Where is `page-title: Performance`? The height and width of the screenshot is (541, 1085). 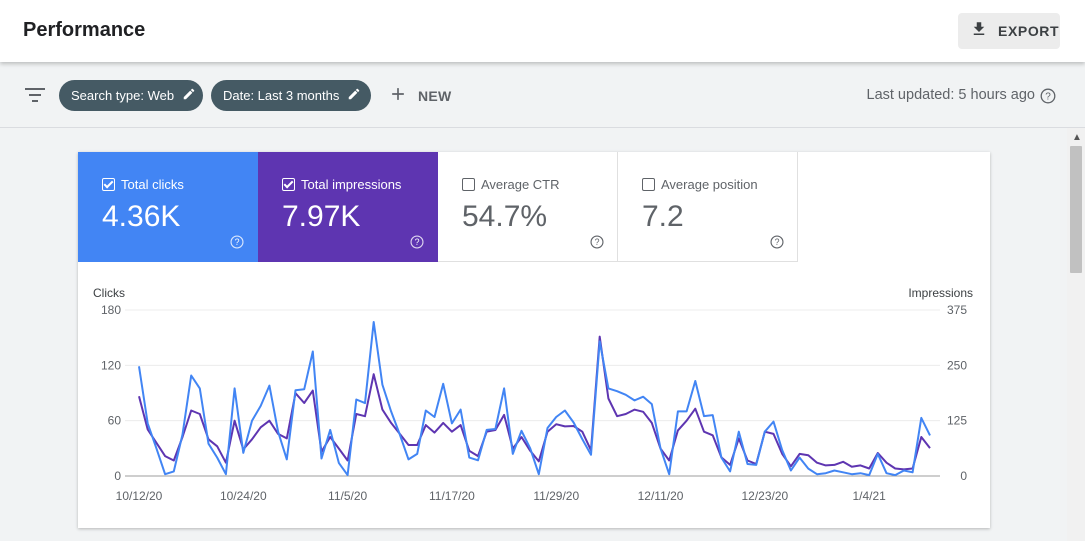 page-title: Performance is located at coordinates (84, 30).